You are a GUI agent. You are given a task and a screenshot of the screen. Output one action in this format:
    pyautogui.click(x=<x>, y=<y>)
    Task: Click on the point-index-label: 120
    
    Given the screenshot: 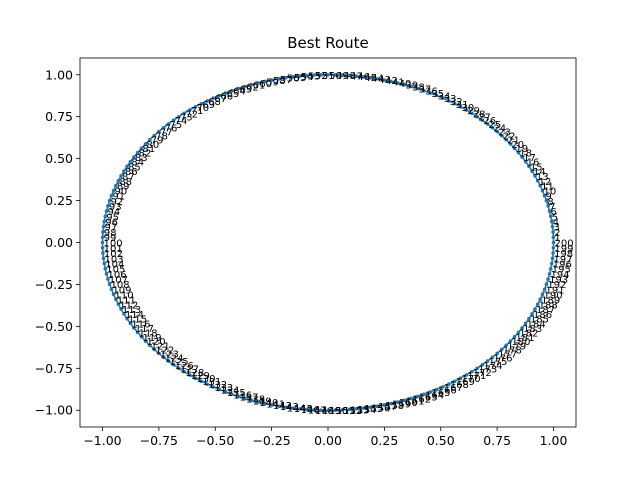 What is the action you would take?
    pyautogui.click(x=156, y=342)
    